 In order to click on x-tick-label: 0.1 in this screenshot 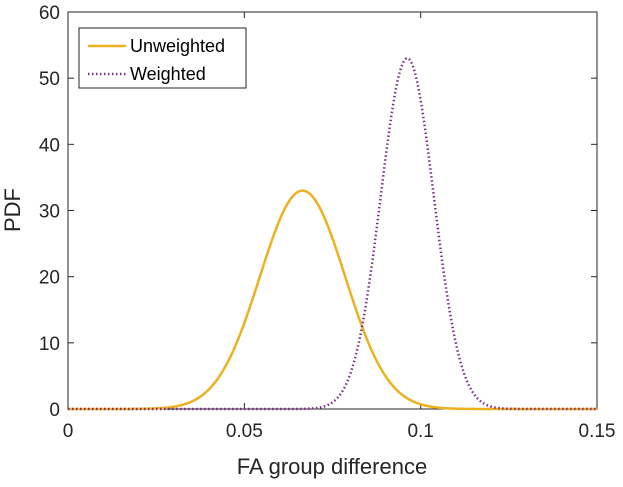, I will do `click(420, 431)`.